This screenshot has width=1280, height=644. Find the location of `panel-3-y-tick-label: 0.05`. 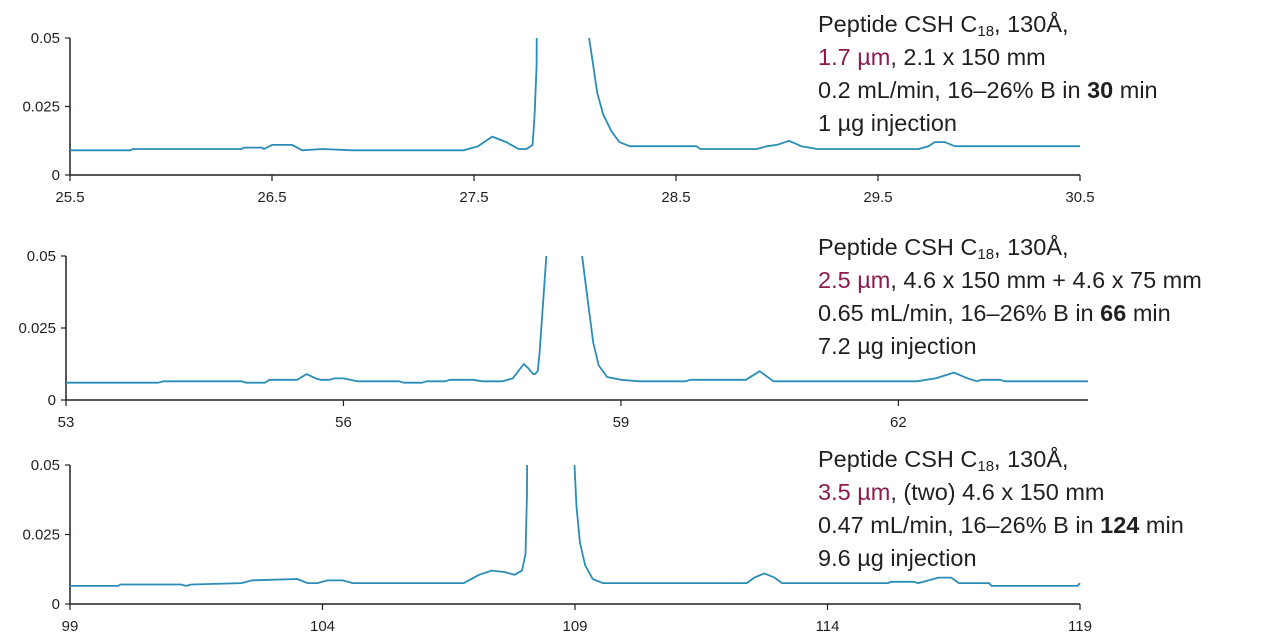

panel-3-y-tick-label: 0.05 is located at coordinates (45, 465).